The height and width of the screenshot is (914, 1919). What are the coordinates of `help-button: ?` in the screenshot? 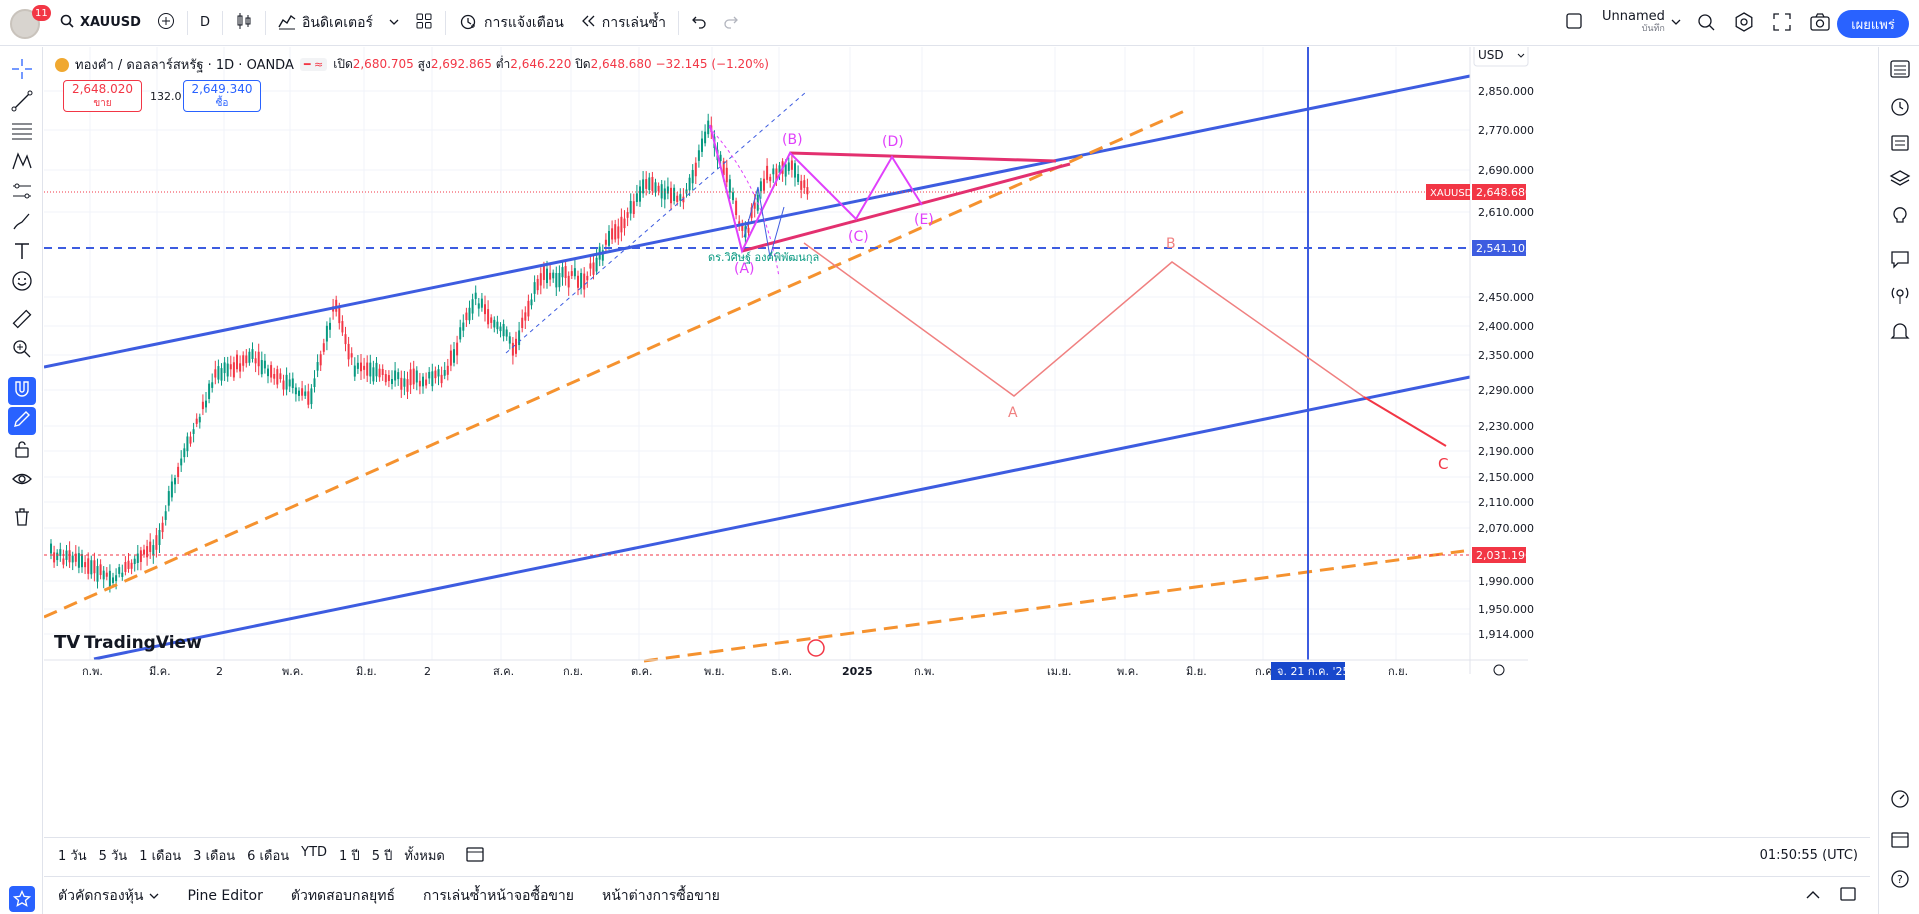 It's located at (1900, 881).